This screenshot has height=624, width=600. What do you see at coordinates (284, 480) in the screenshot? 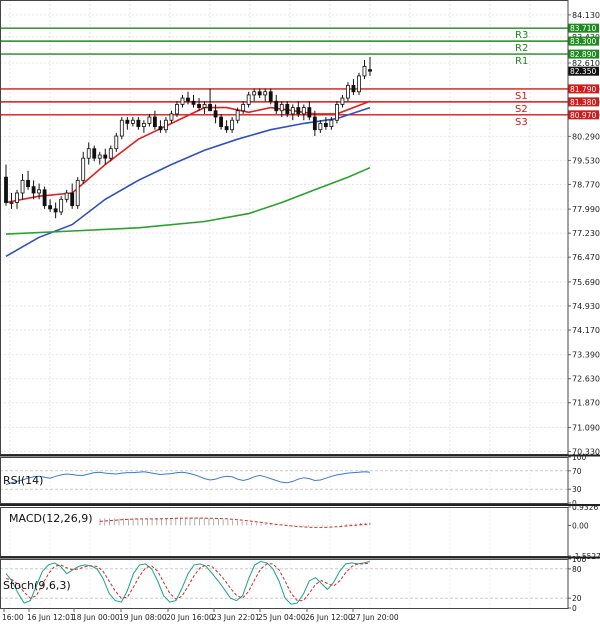
I see `rsi-pane: RSI(14)` at bounding box center [284, 480].